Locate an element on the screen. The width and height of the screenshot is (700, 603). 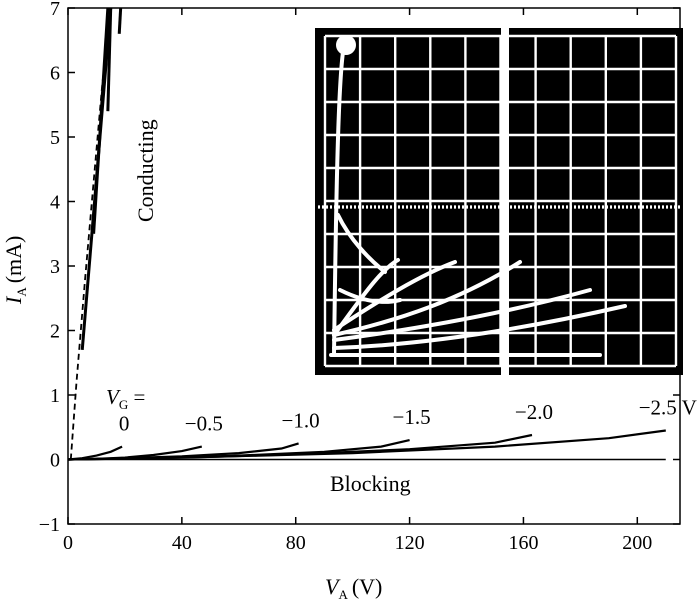
y-tick-label: 0 is located at coordinates (55, 461).